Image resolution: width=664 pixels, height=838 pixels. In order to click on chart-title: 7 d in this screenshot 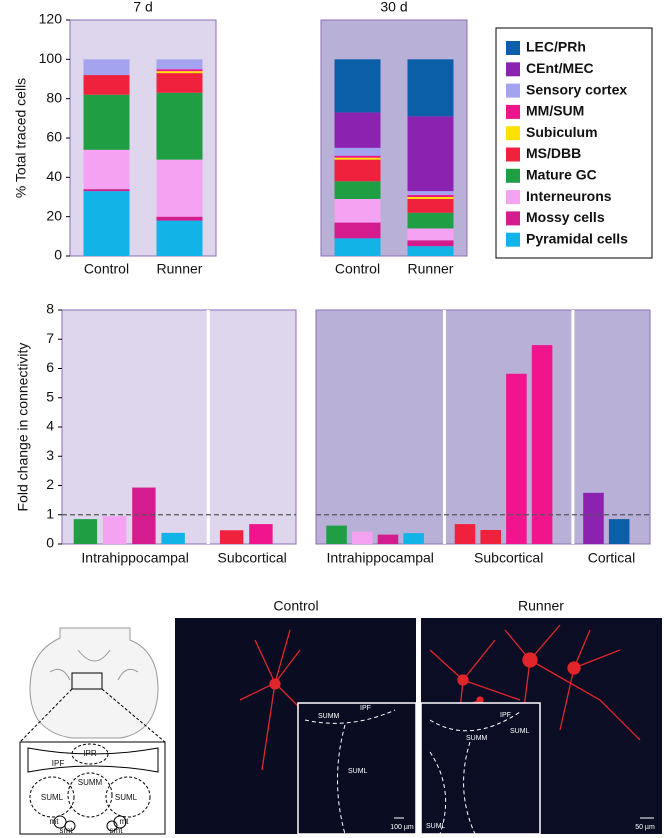, I will do `click(142, 7)`.